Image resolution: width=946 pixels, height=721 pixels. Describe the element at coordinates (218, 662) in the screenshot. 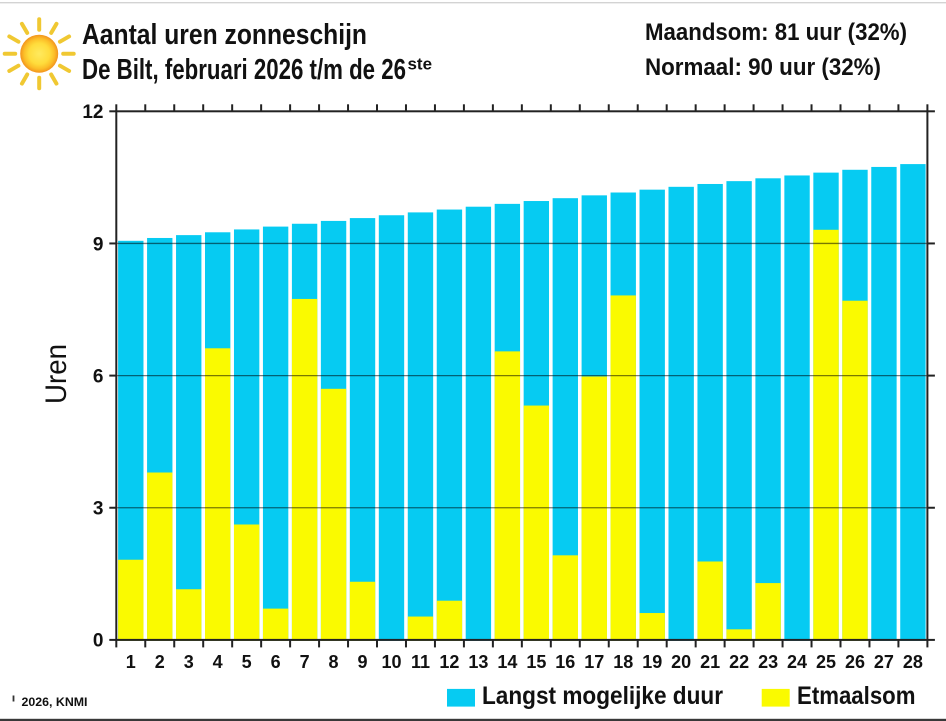

I see `svg-text: 4` at that location.